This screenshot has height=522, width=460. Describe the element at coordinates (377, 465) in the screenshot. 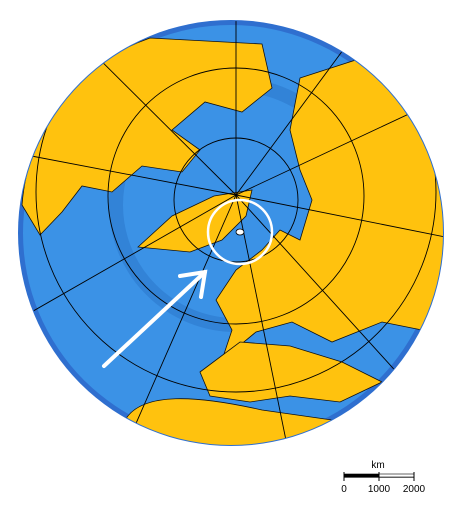

I see `scale-unit: km` at that location.